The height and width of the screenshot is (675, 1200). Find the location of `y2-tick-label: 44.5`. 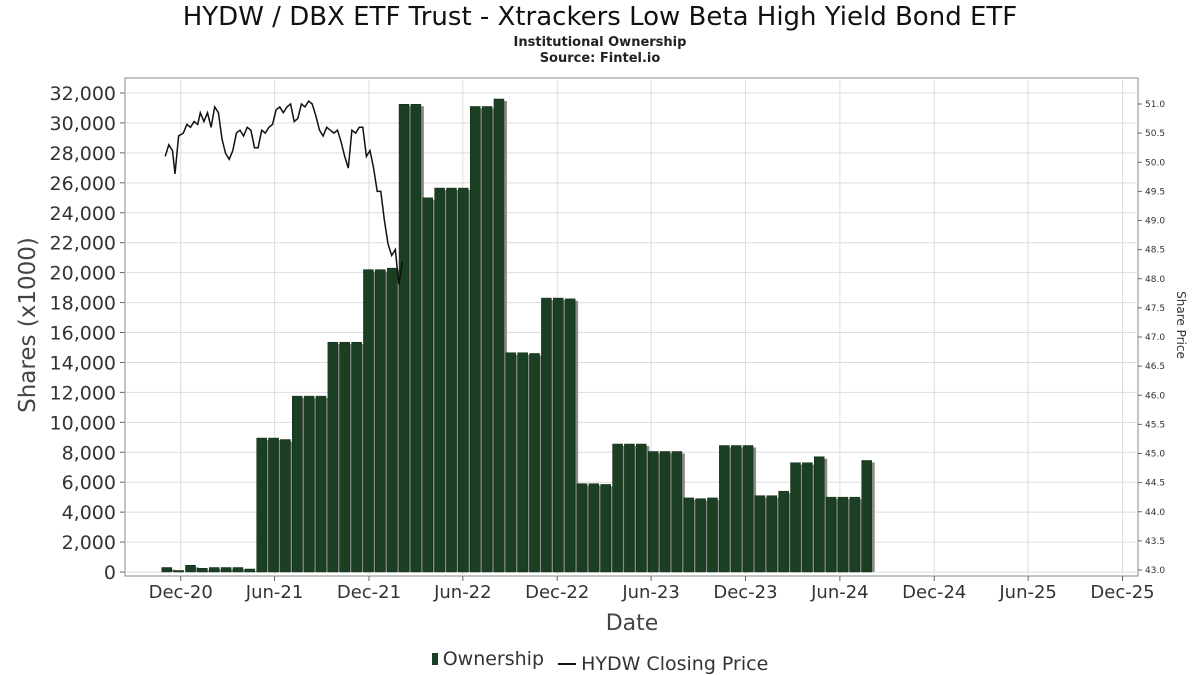

y2-tick-label: 44.5 is located at coordinates (1155, 484).